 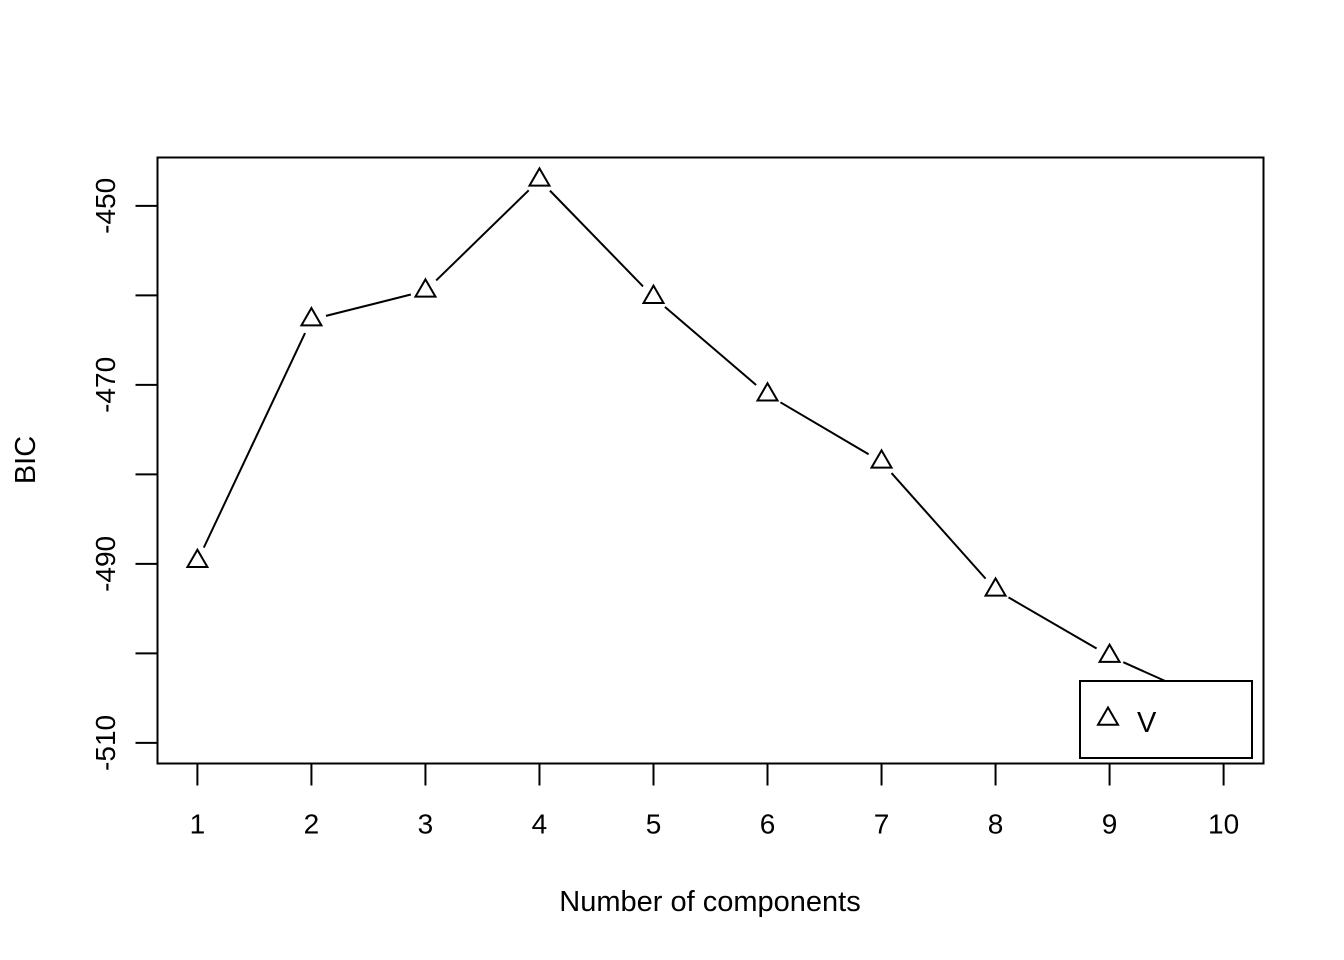 I want to click on x-tick-label: 2, so click(x=312, y=824).